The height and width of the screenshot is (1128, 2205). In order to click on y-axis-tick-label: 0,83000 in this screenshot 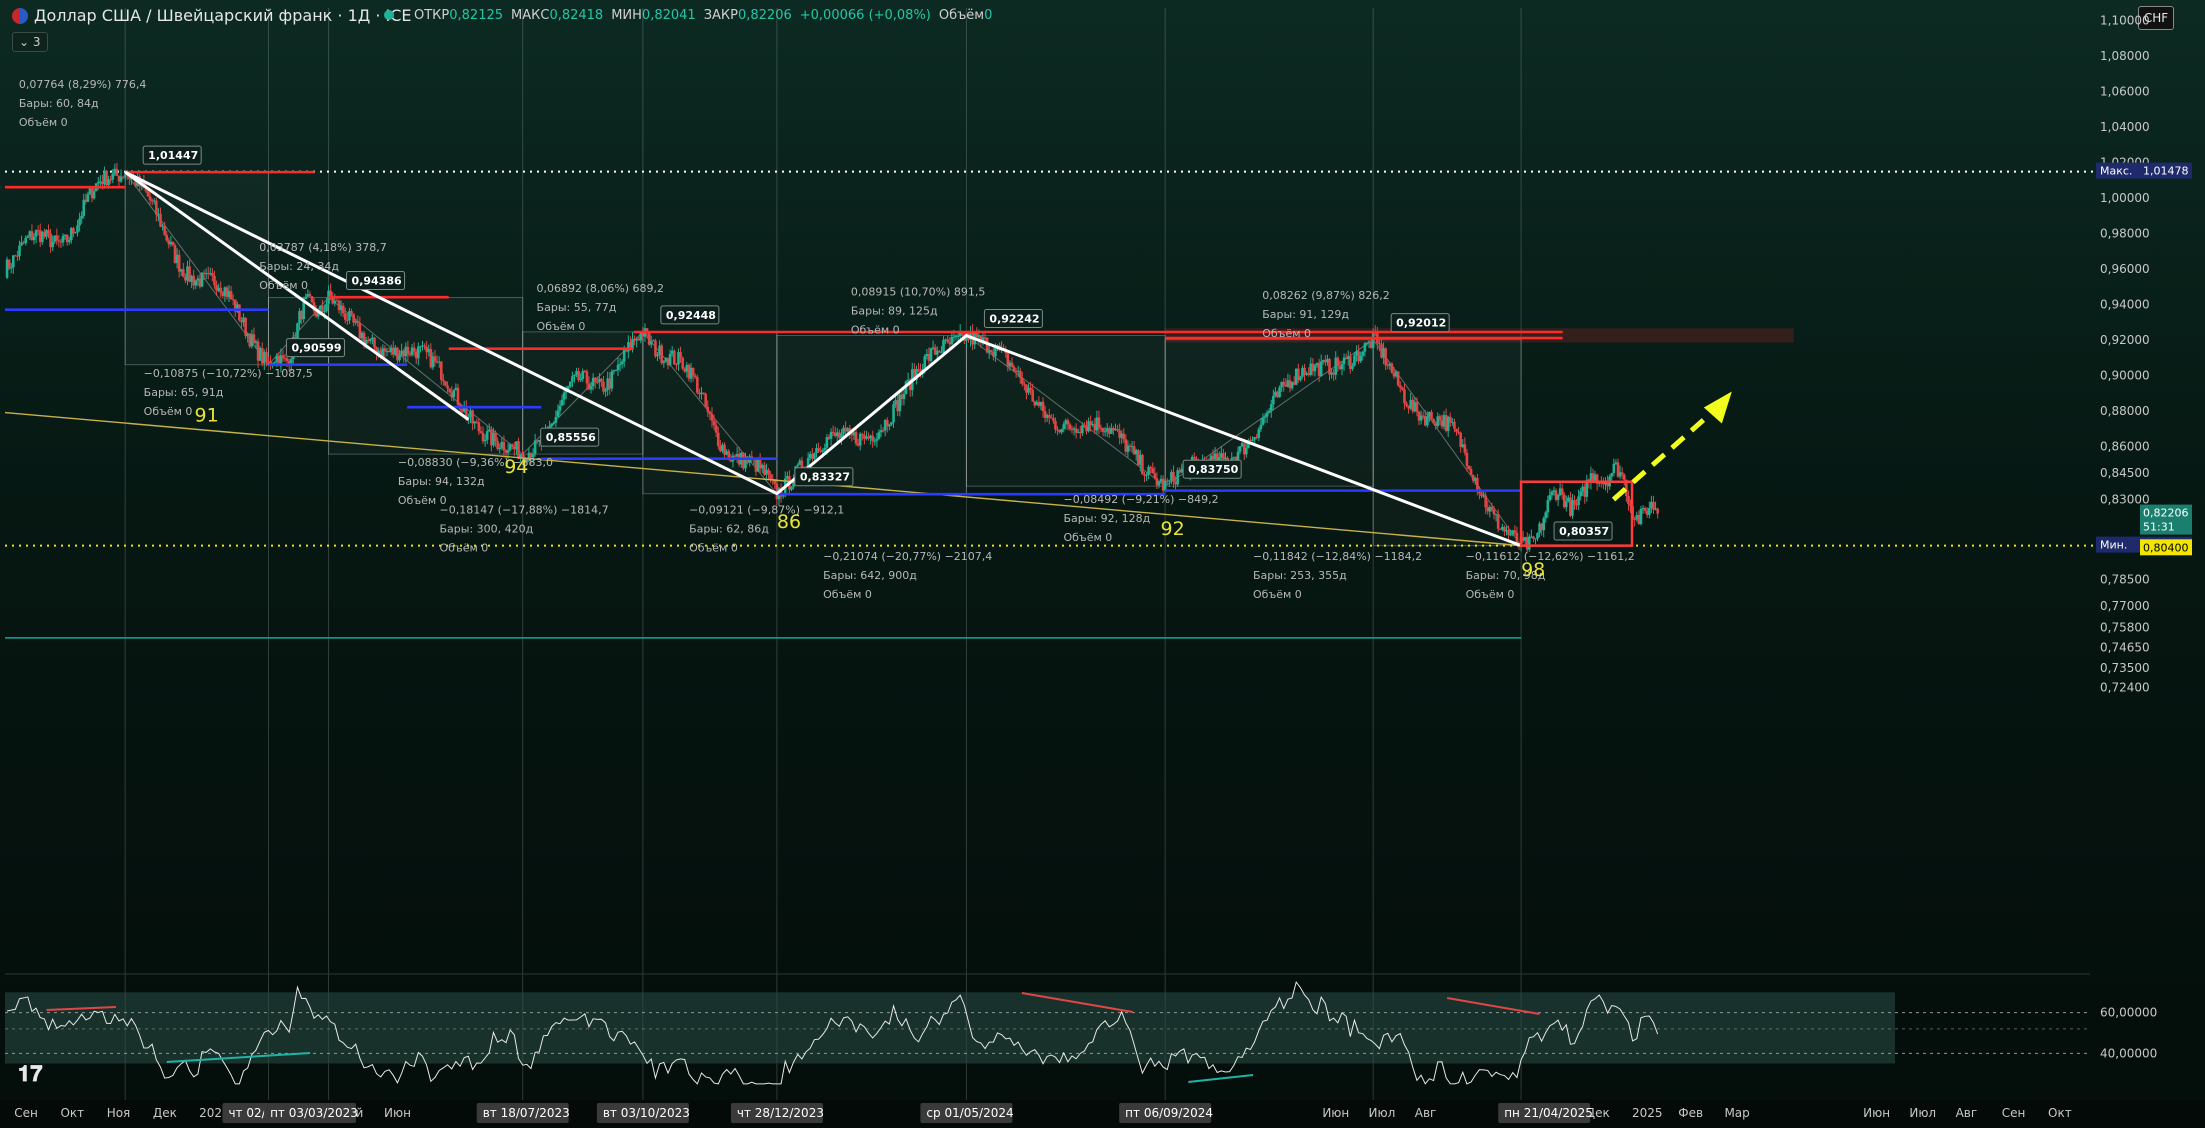, I will do `click(2125, 499)`.